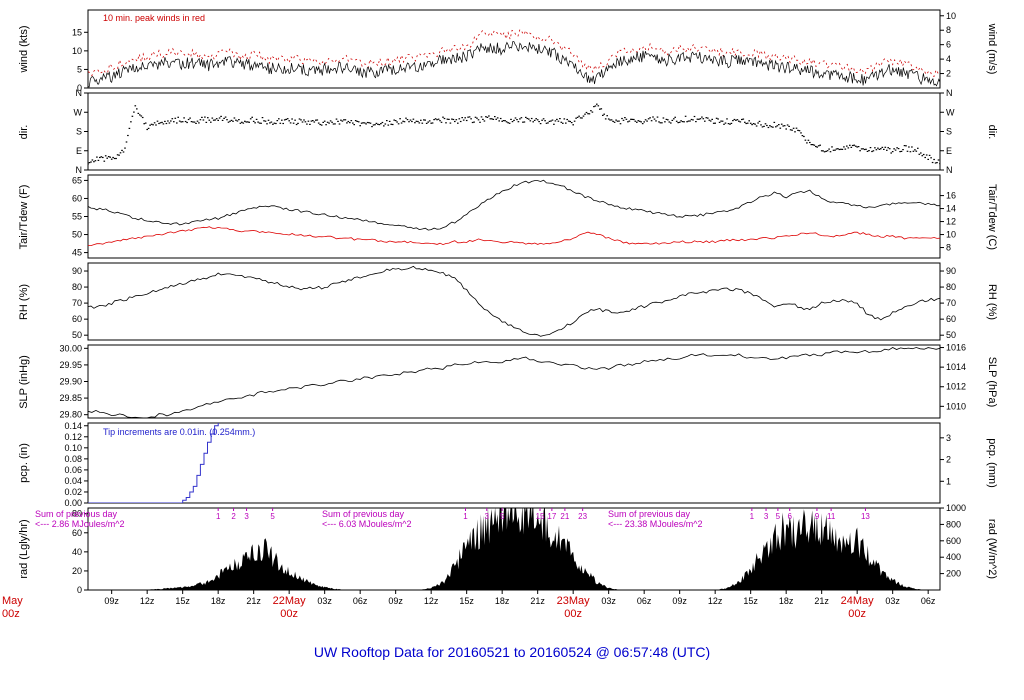  I want to click on tip-increments-note: Tip increments are 0.01in. (0.254mm.), so click(179, 432).